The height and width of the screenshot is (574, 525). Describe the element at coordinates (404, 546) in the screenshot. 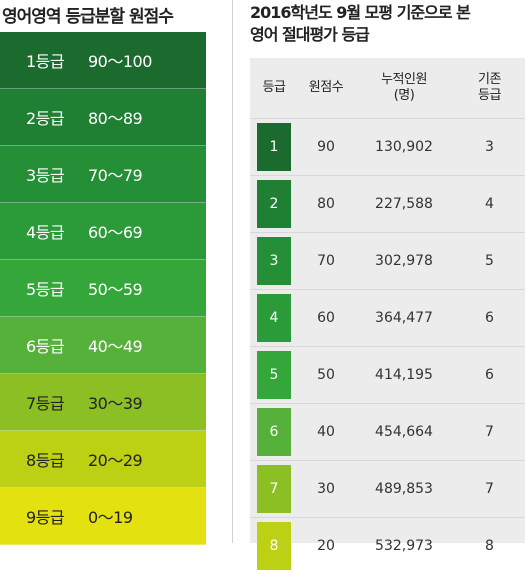

I see `cumulative-count-cell: 532,973` at that location.